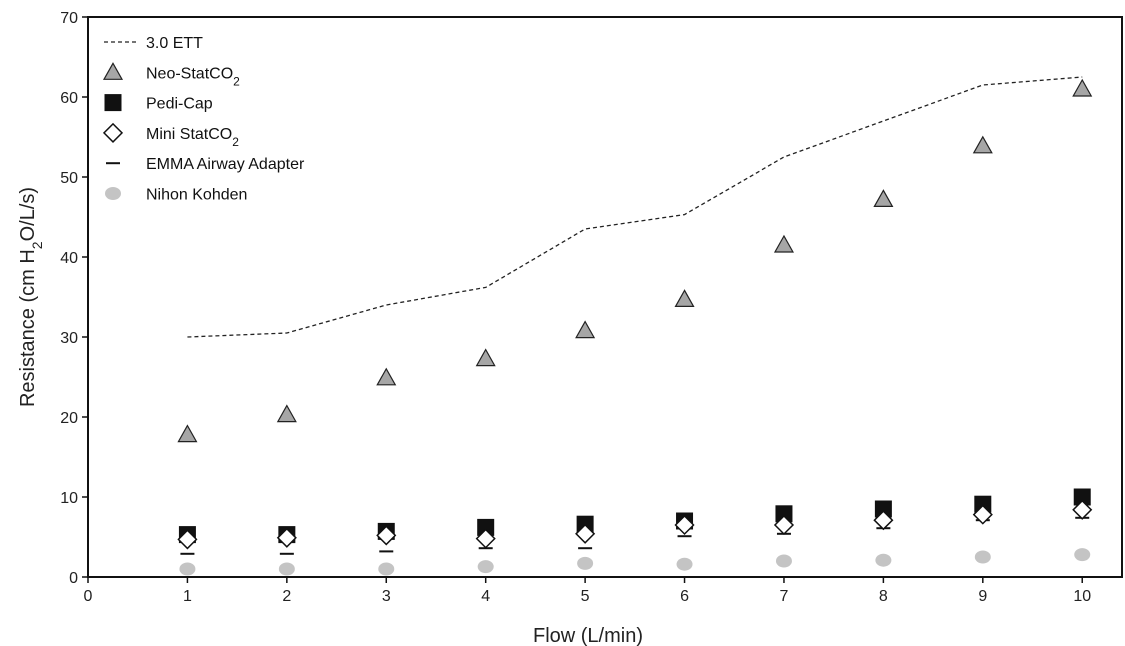 The height and width of the screenshot is (646, 1125). Describe the element at coordinates (196, 195) in the screenshot. I see `legend-label-nihon-kohden: Nihon Kohden` at that location.